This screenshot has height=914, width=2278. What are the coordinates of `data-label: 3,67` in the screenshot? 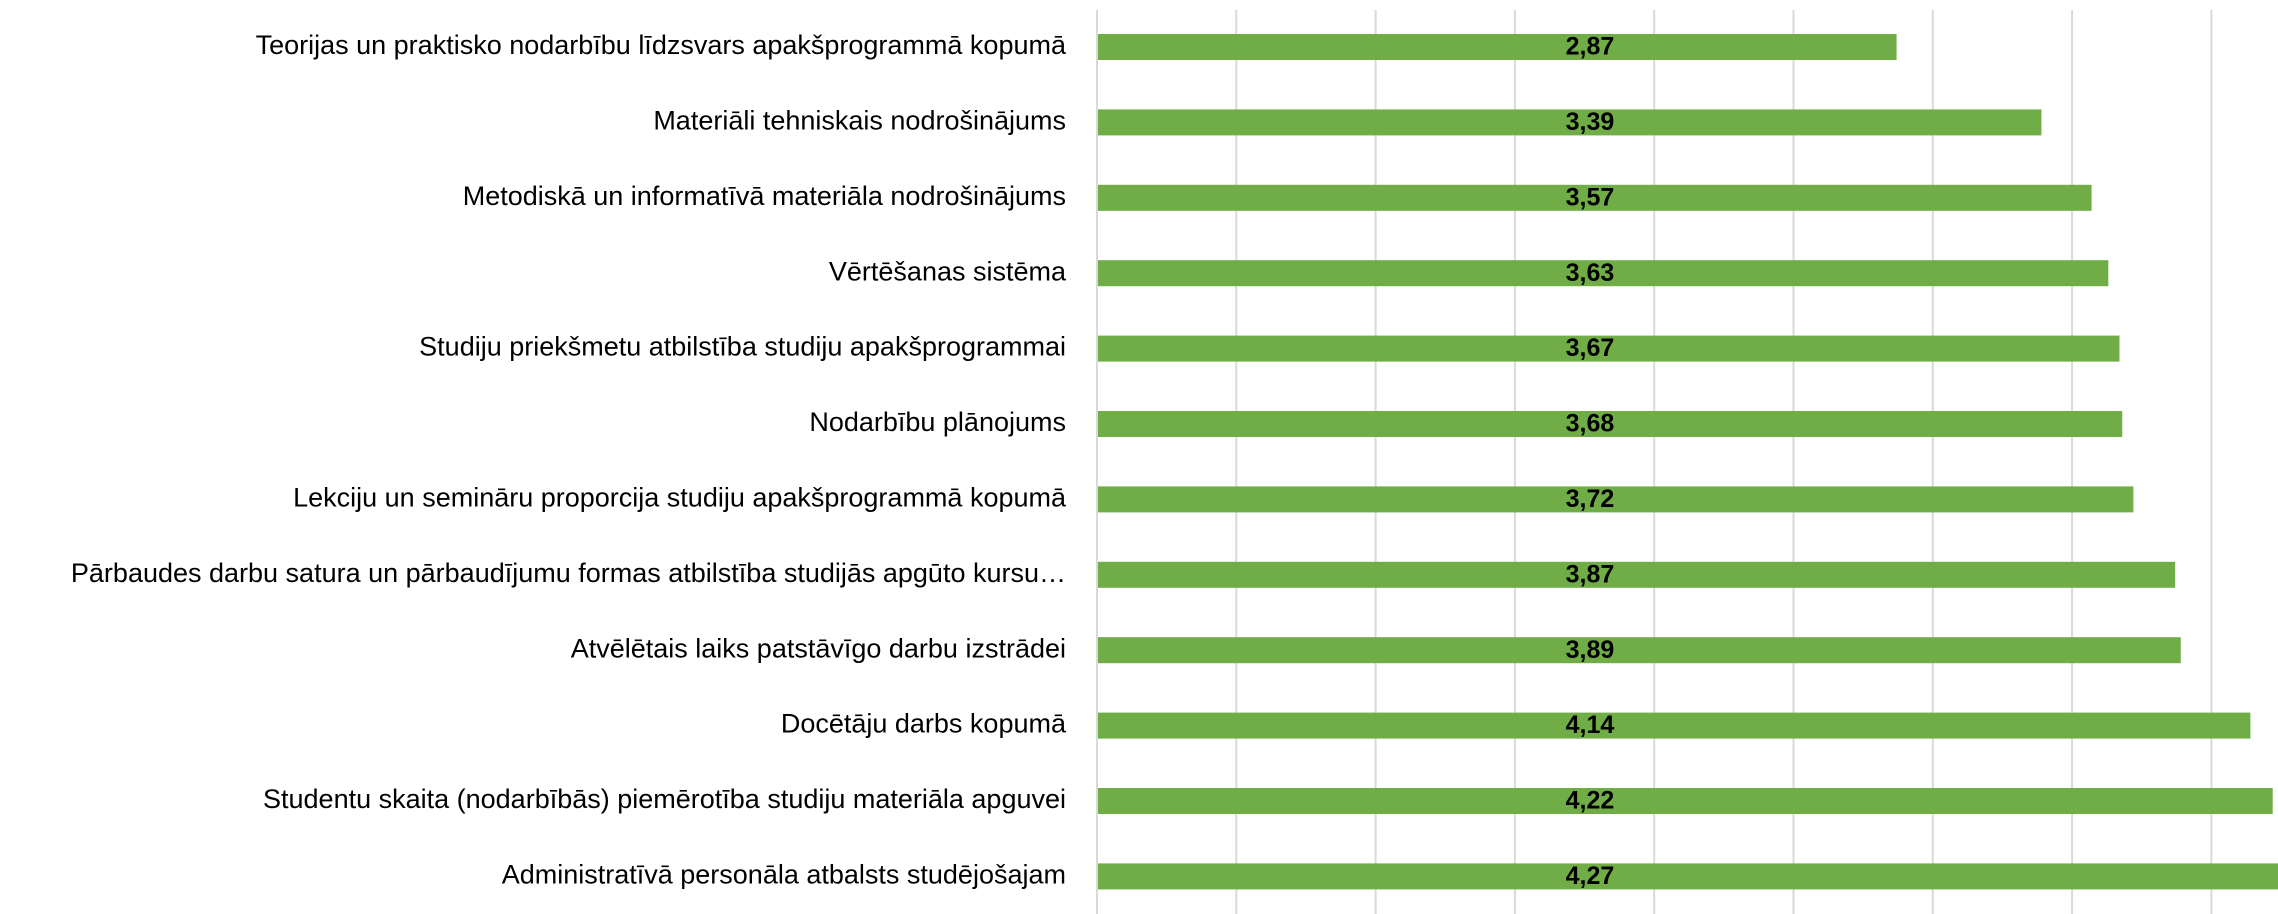 It's located at (1590, 348).